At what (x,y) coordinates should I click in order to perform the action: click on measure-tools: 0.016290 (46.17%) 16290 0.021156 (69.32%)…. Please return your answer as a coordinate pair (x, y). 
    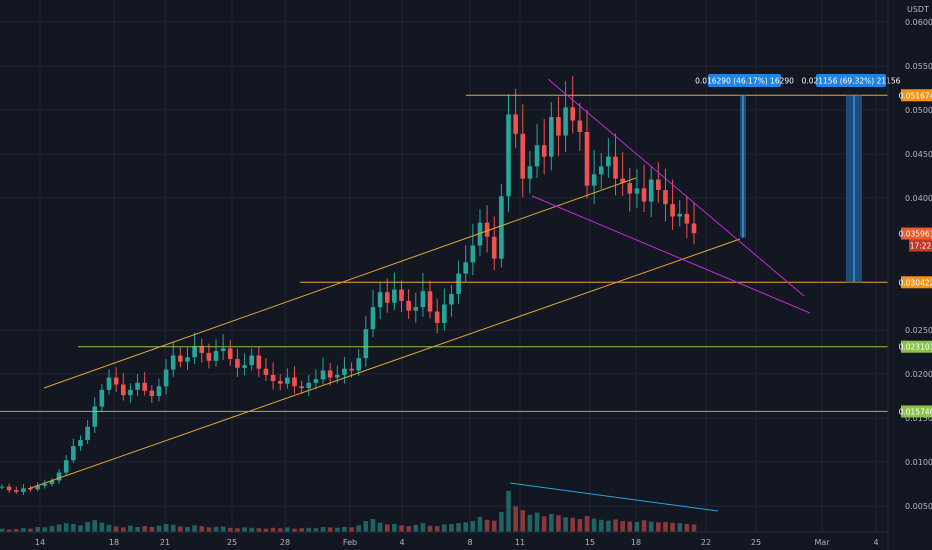
    Looking at the image, I should click on (798, 178).